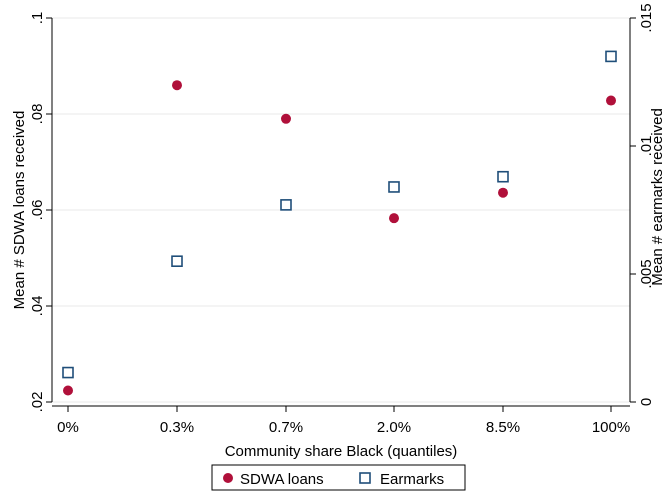  I want to click on x-tick-label: 8.5%, so click(503, 427).